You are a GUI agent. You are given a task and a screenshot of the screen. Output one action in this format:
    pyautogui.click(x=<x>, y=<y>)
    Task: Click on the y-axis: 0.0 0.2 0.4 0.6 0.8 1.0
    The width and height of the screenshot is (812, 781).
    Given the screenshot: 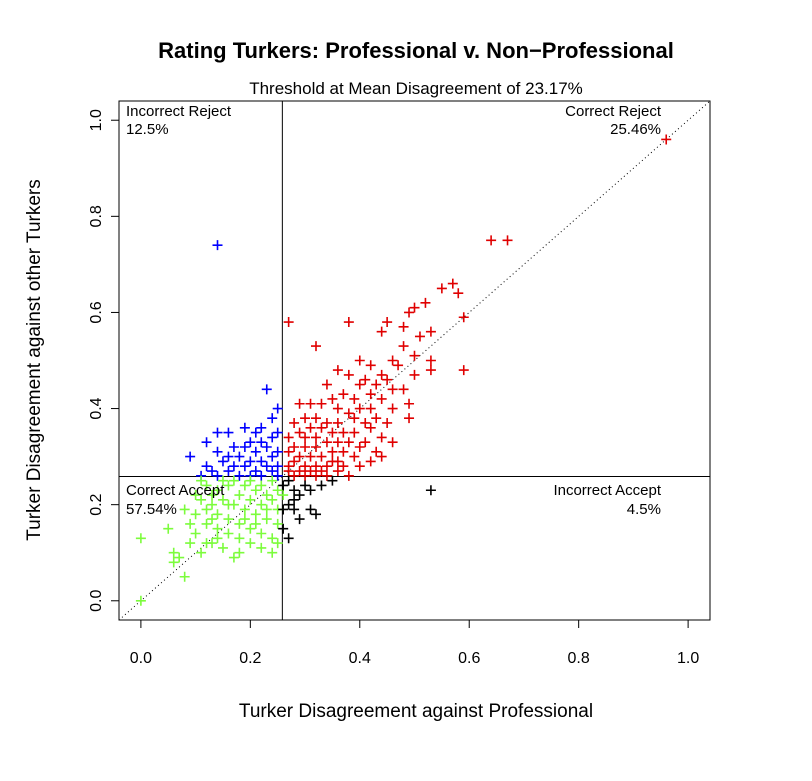 What is the action you would take?
    pyautogui.click(x=104, y=360)
    